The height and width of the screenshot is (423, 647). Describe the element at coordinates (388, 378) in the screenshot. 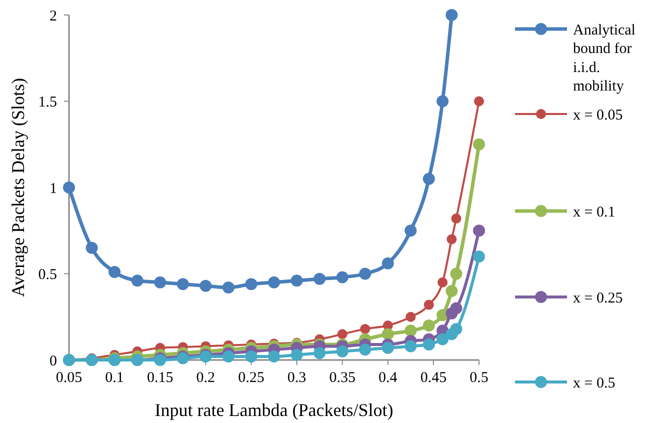

I see `x-tick-label: 0.4` at that location.